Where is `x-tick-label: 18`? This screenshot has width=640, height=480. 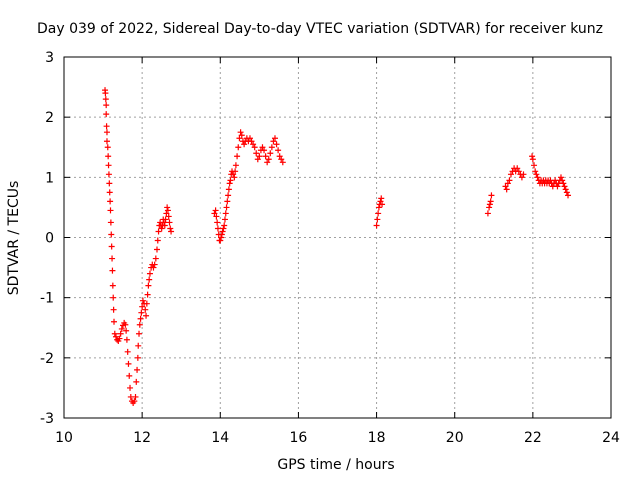
x-tick-label: 18 is located at coordinates (377, 438).